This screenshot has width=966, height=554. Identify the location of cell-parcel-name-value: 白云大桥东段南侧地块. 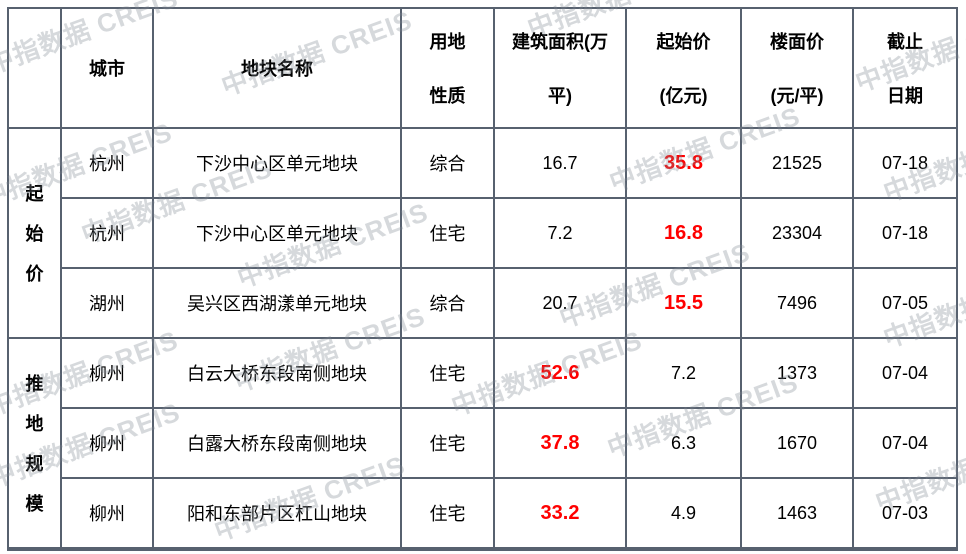
(277, 374).